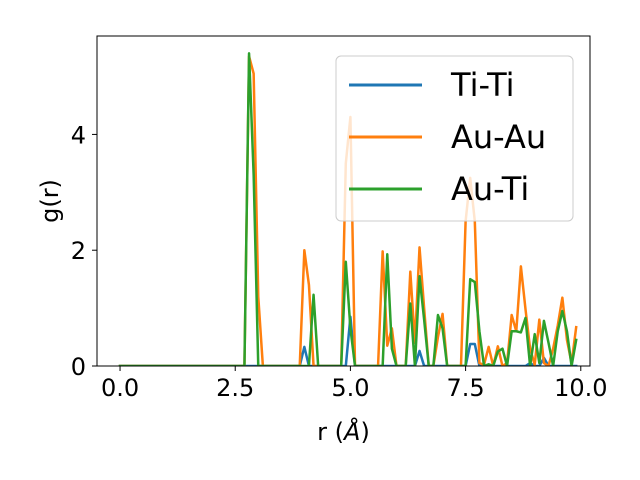 The height and width of the screenshot is (480, 640). I want to click on y-axis-label: g(r), so click(50, 201).